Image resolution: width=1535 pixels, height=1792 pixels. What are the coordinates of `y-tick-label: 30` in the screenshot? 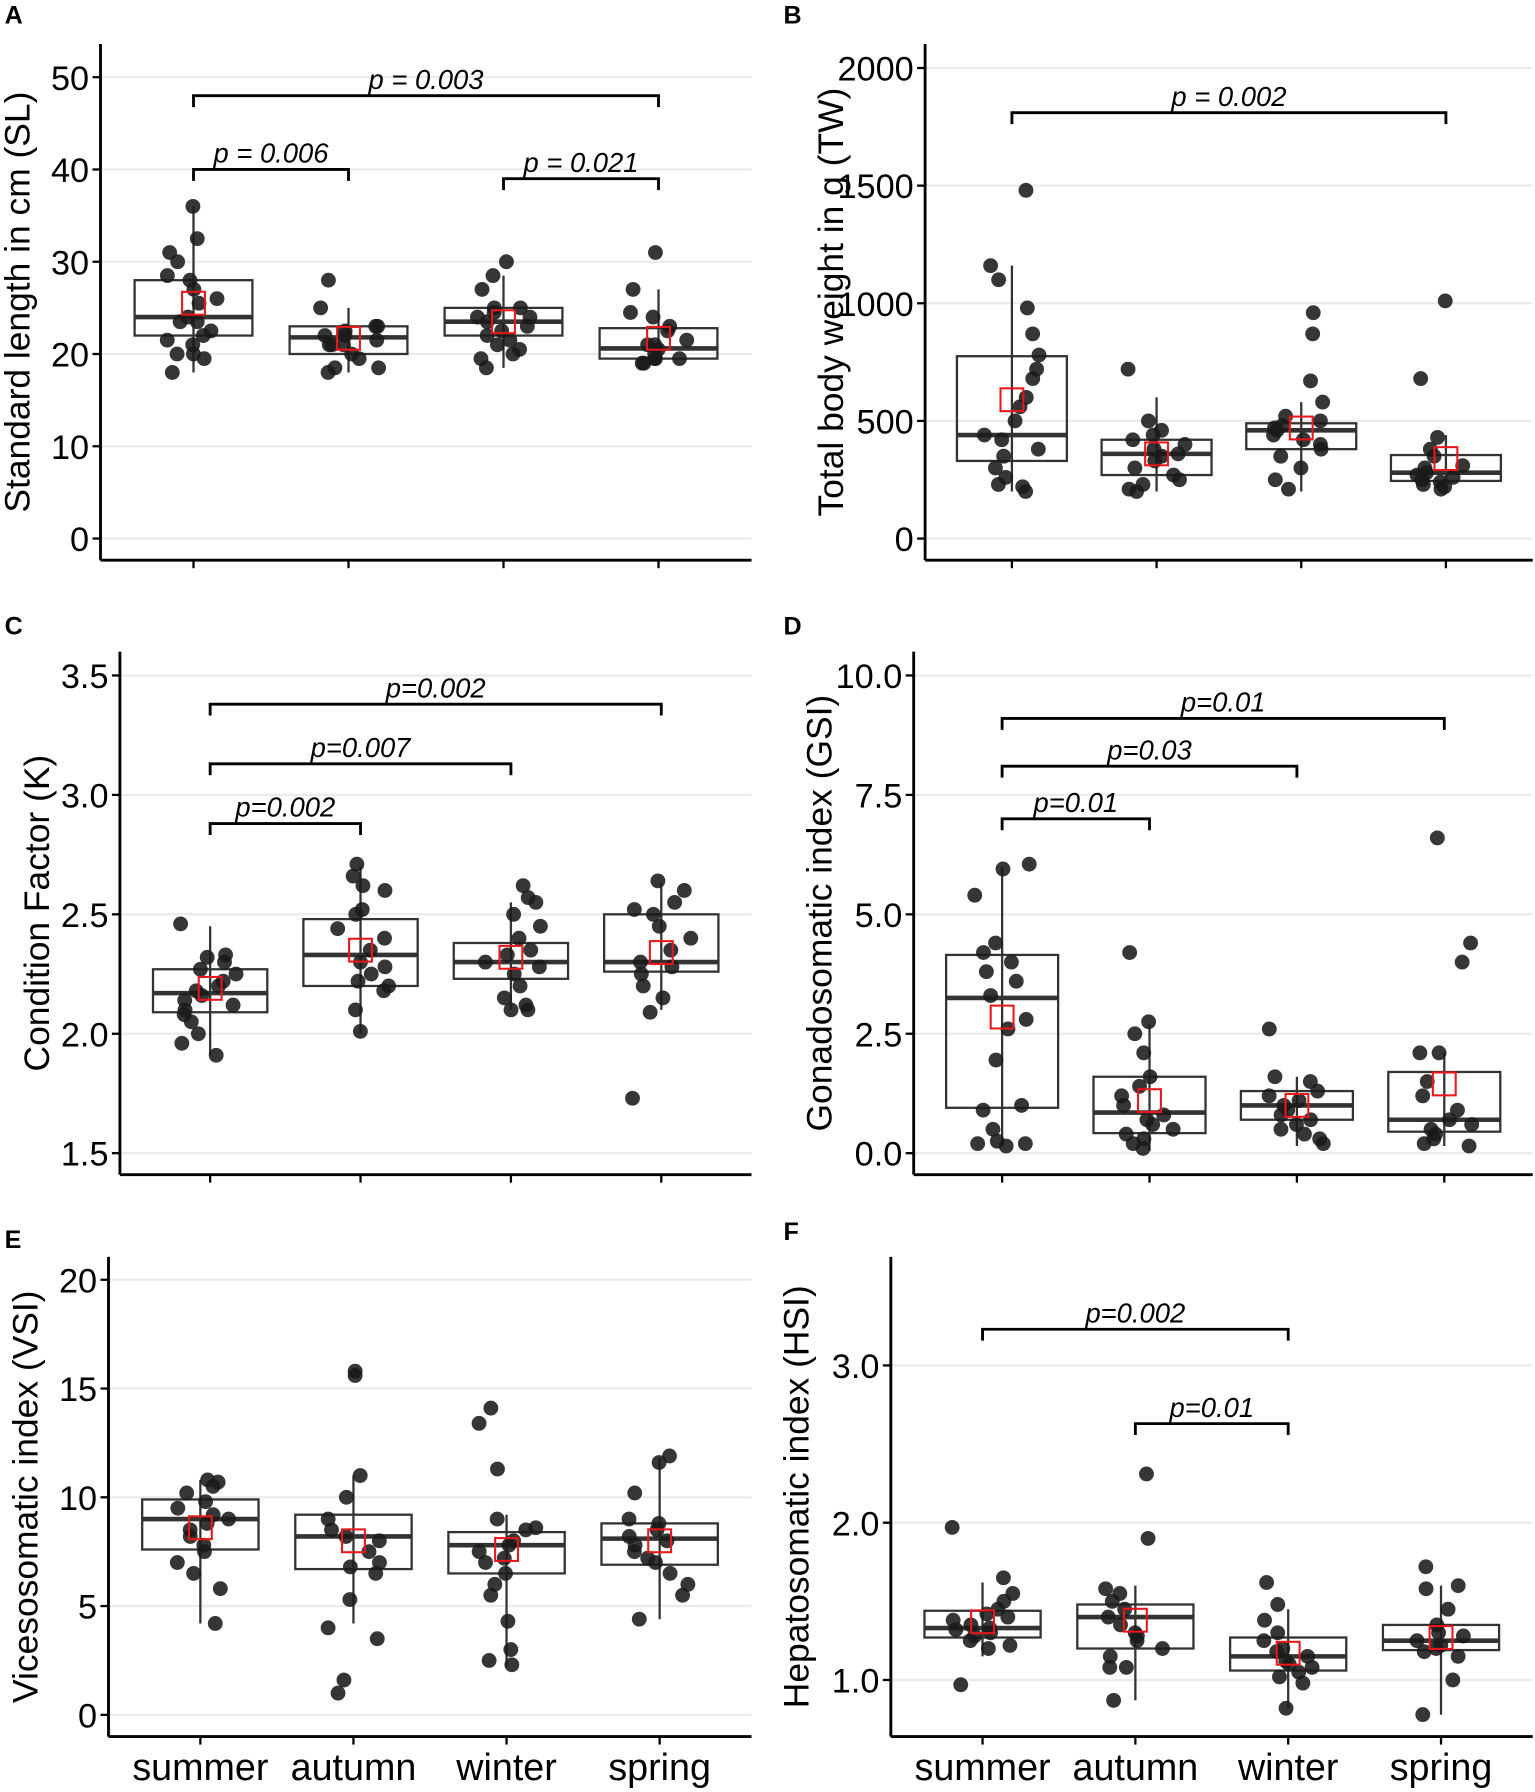 It's located at (70, 263).